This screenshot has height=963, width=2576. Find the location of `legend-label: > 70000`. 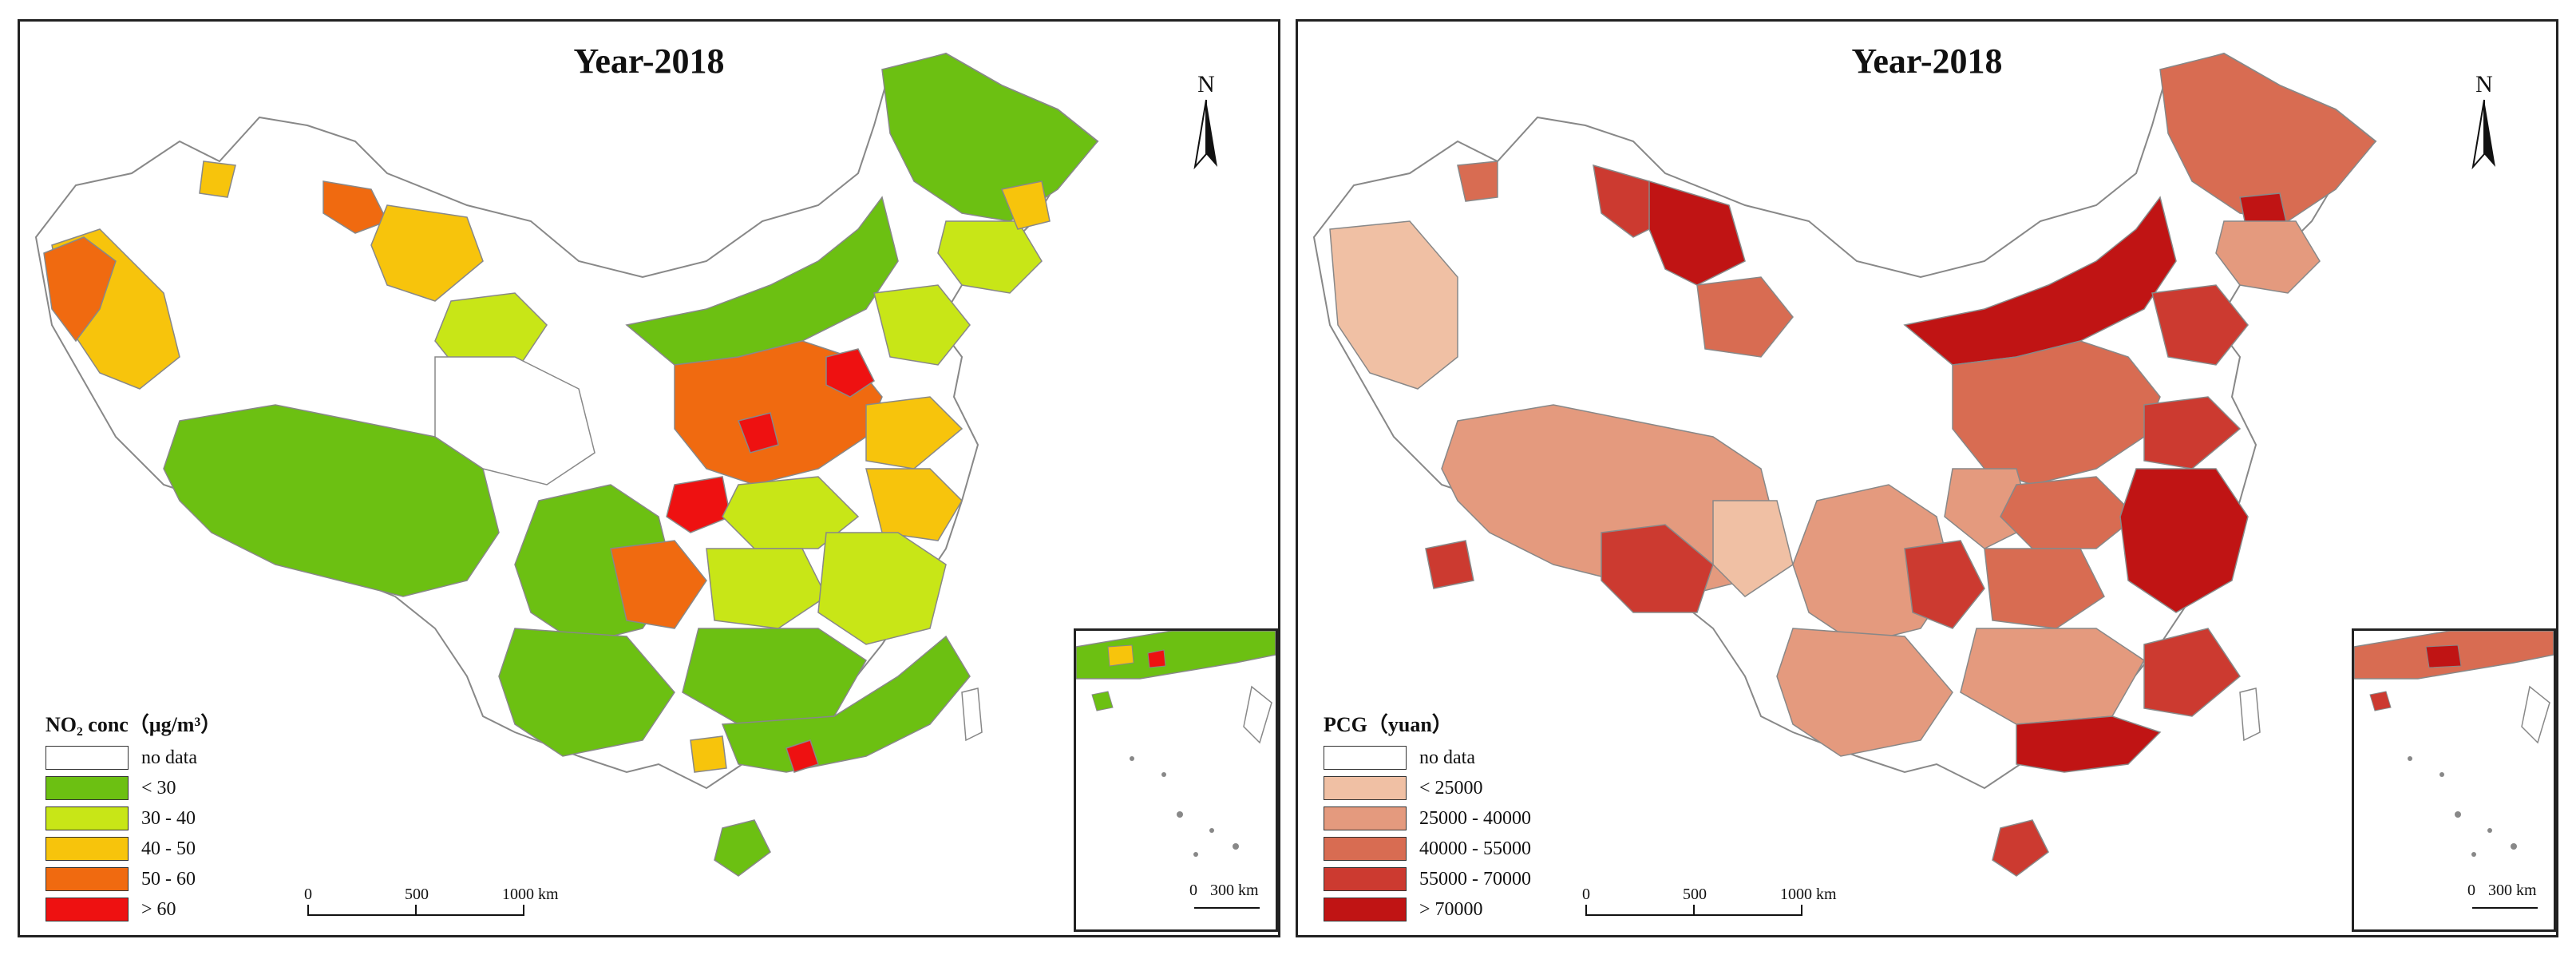

legend-label: > 70000 is located at coordinates (1451, 909).